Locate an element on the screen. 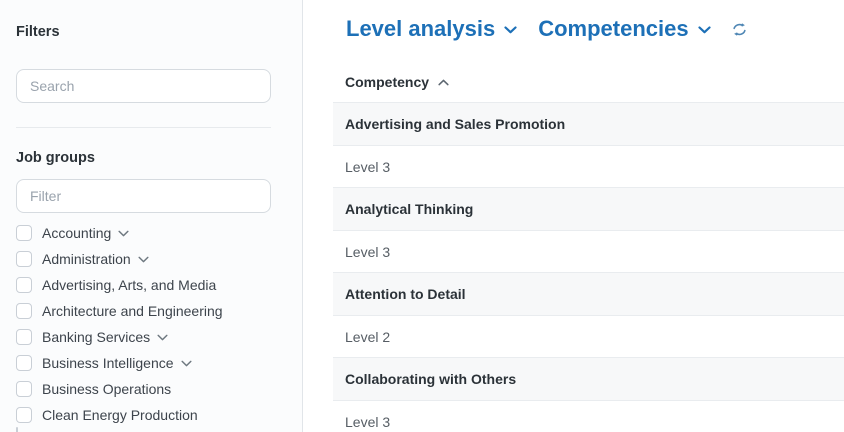  refresh-icon is located at coordinates (739, 29).